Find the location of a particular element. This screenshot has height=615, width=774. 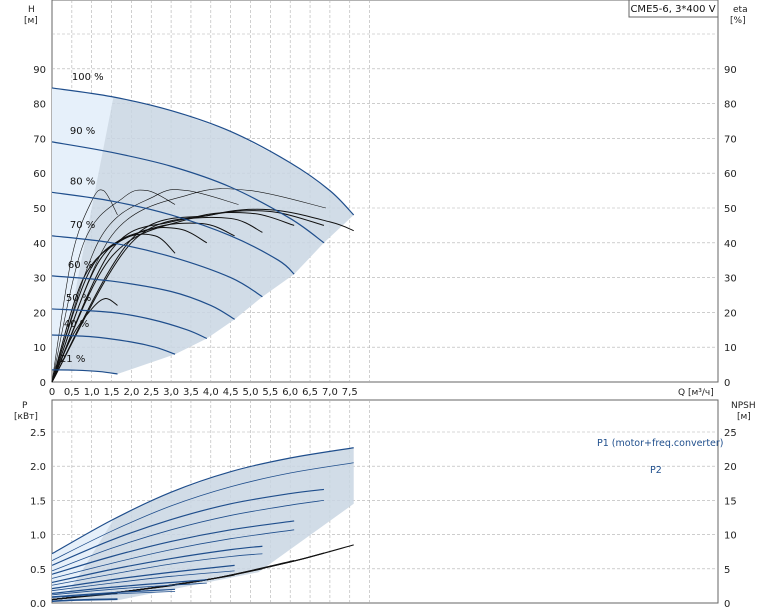

speed-label-90: 90 % is located at coordinates (82, 131).